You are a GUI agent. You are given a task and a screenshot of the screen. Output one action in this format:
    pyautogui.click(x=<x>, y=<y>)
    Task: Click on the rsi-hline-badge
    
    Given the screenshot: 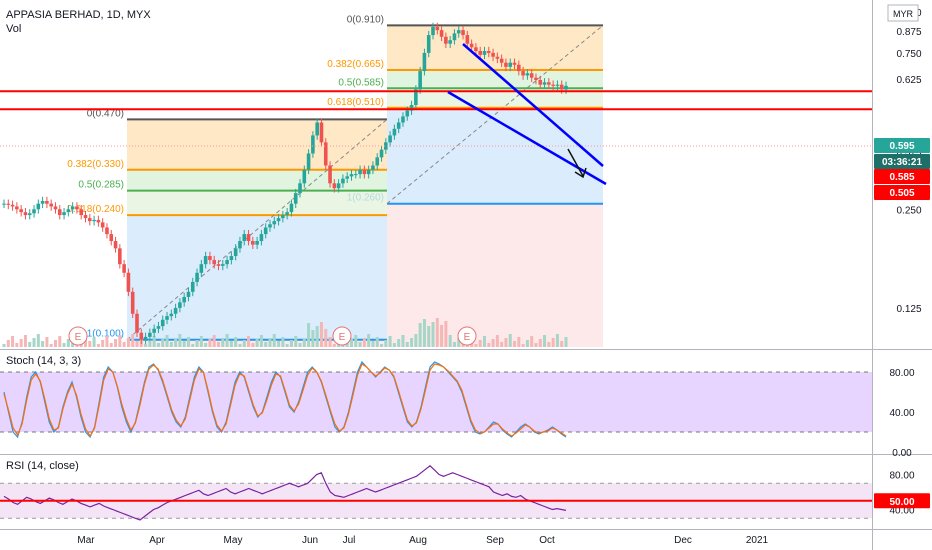 What is the action you would take?
    pyautogui.click(x=902, y=501)
    